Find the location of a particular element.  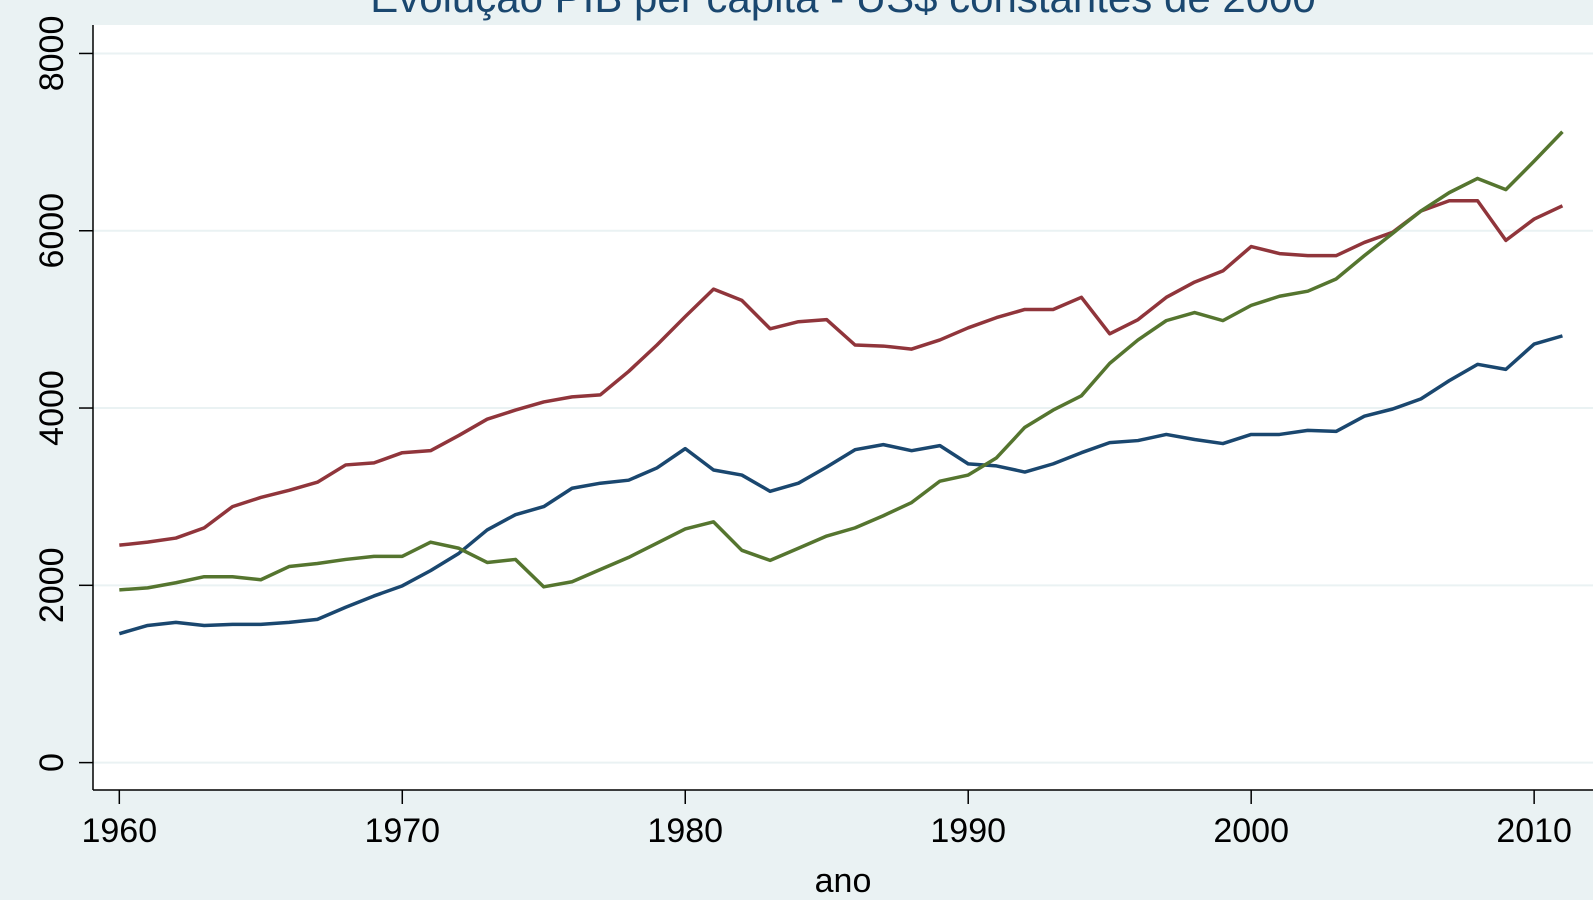

x-tick-label: 1970 is located at coordinates (402, 831).